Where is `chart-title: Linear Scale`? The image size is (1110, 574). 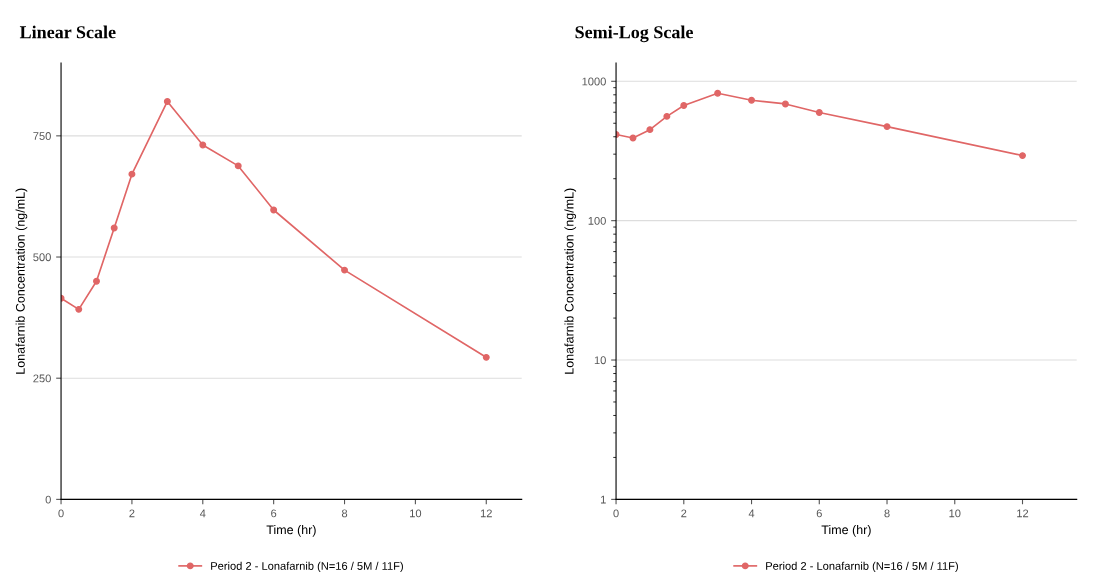
chart-title: Linear Scale is located at coordinates (67, 32).